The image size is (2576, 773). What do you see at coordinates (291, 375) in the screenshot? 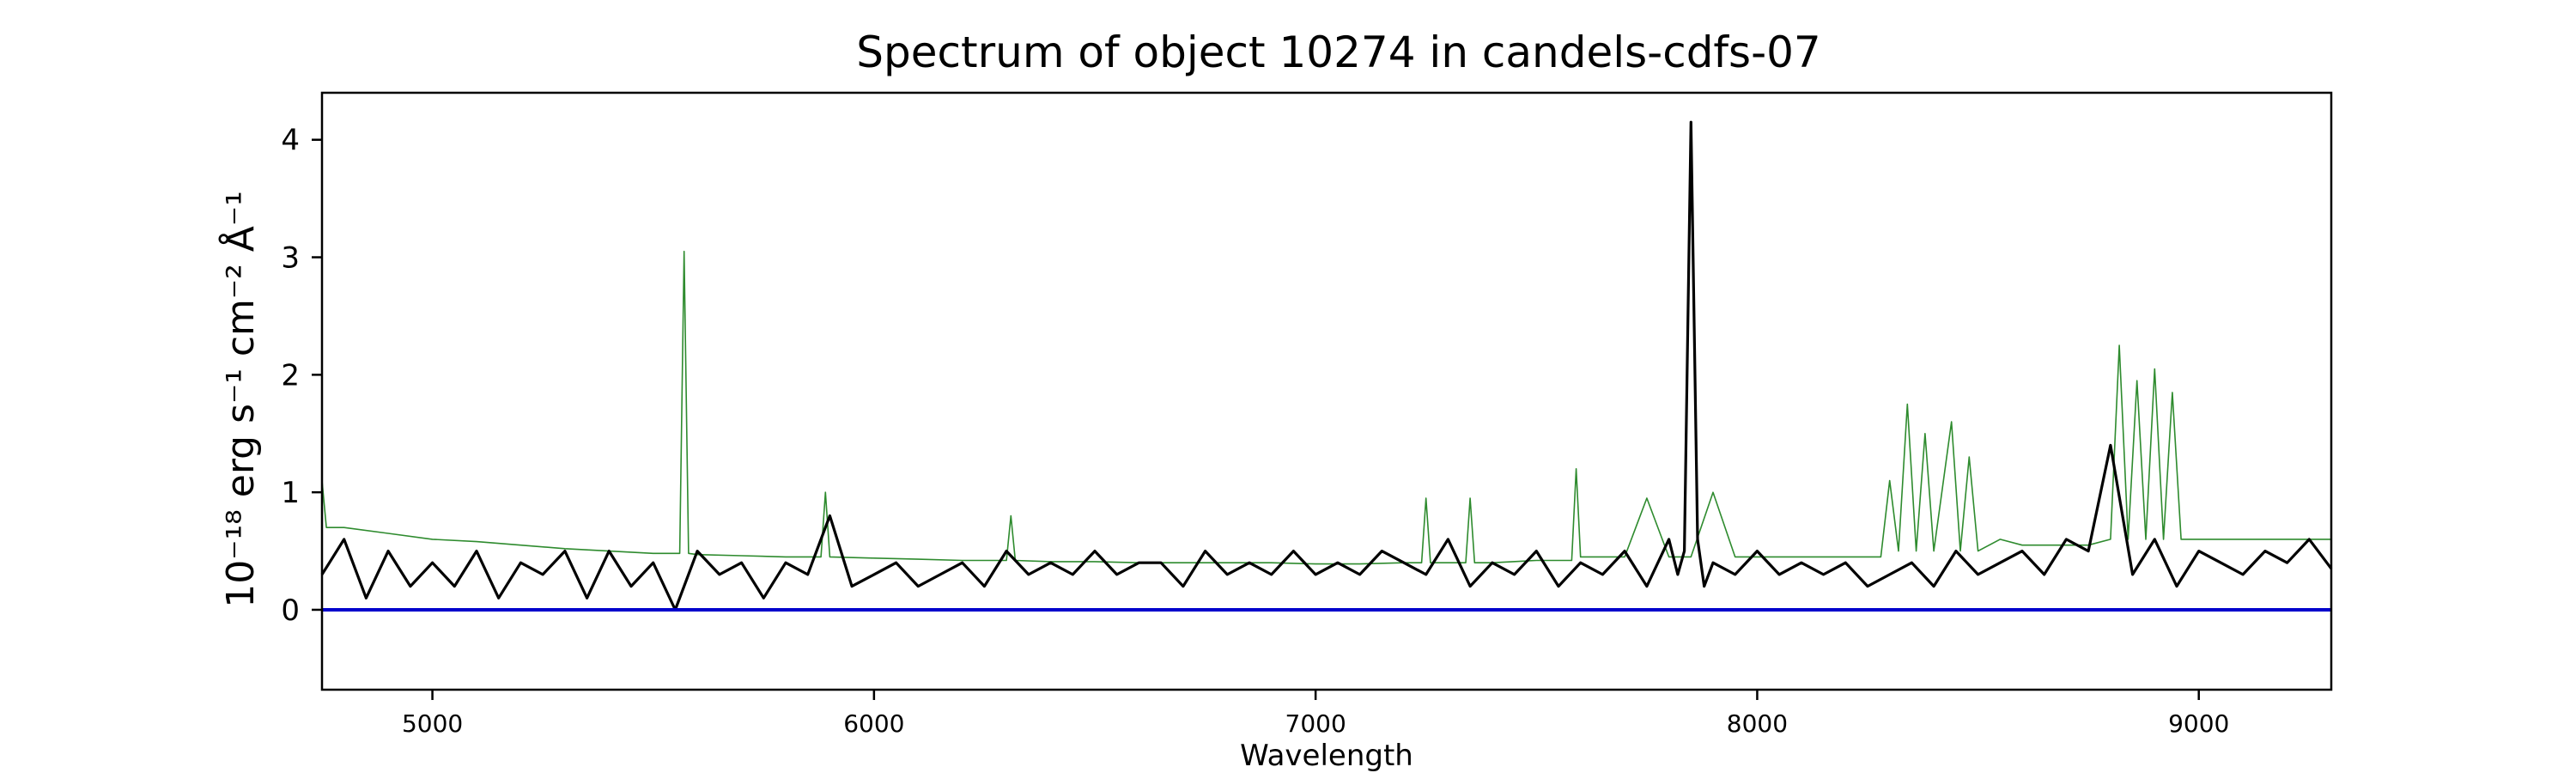
I see `y-tick-label: 2` at bounding box center [291, 375].